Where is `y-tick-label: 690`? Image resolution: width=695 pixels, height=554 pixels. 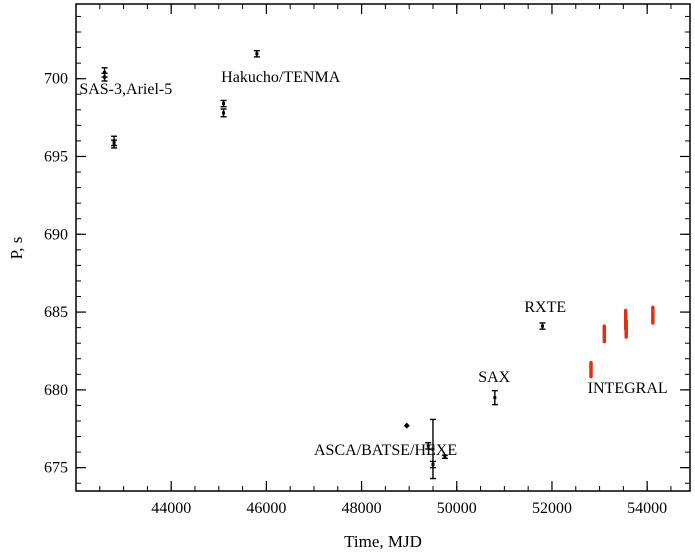
y-tick-label: 690 is located at coordinates (56, 234).